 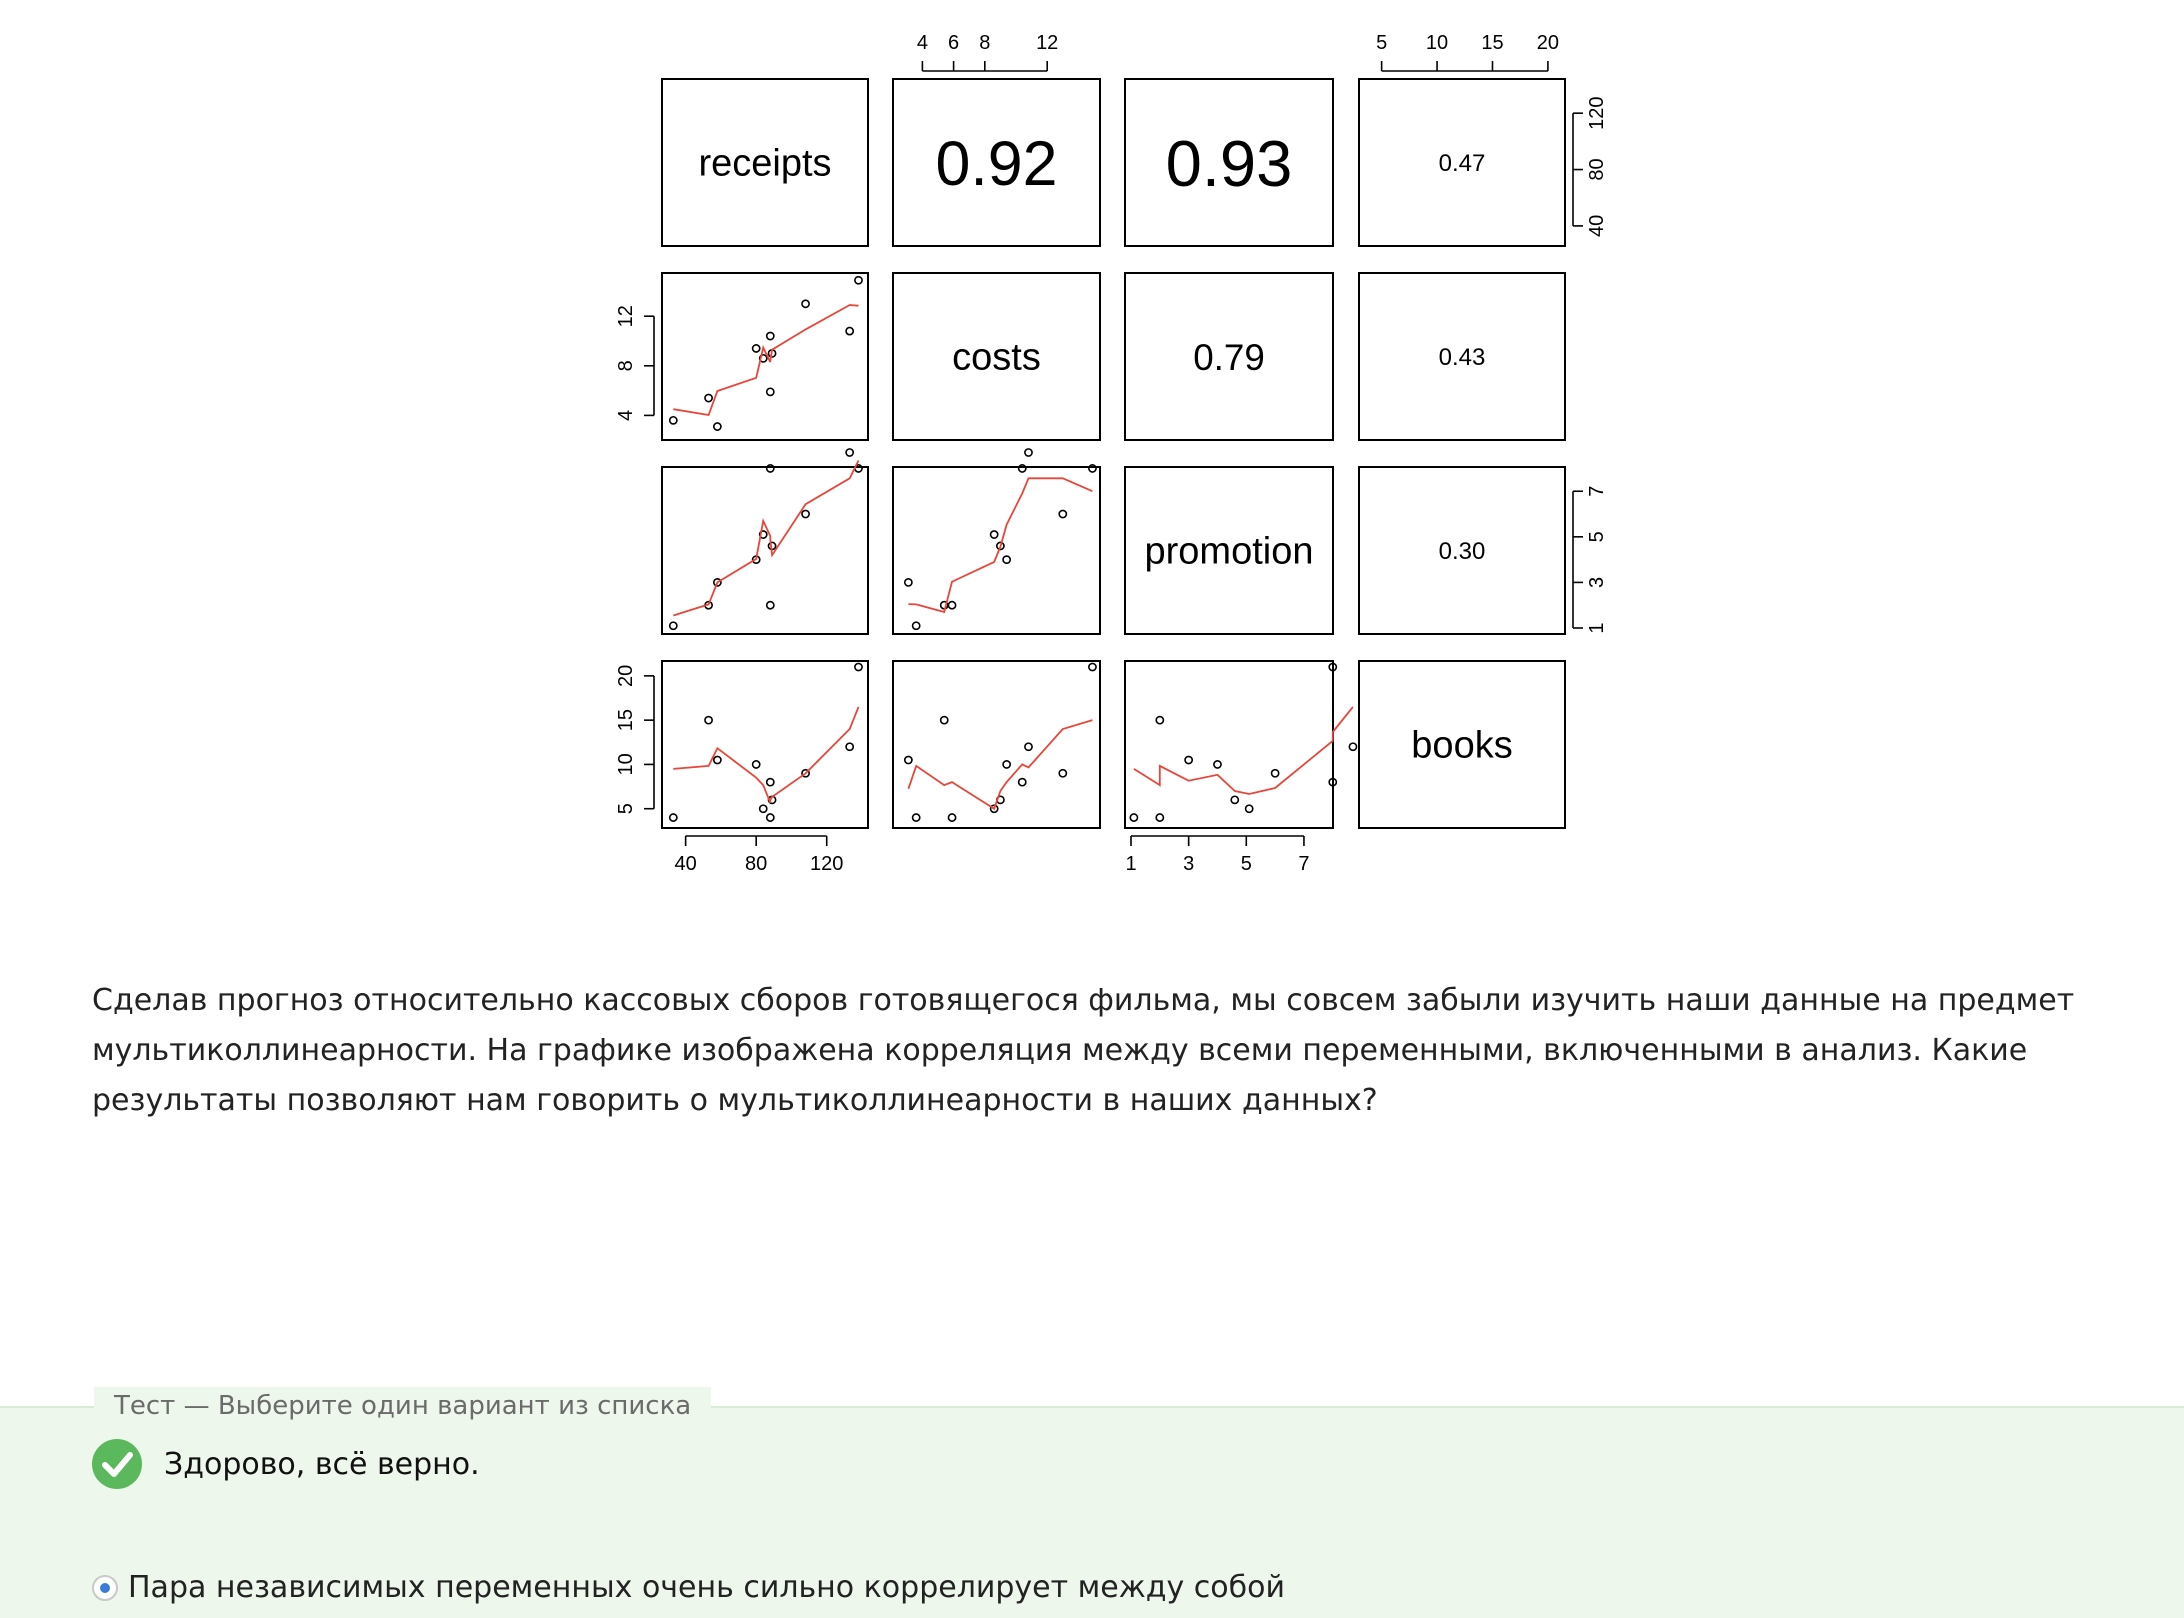 I want to click on tick-label-left-books-10: 10, so click(x=626, y=764).